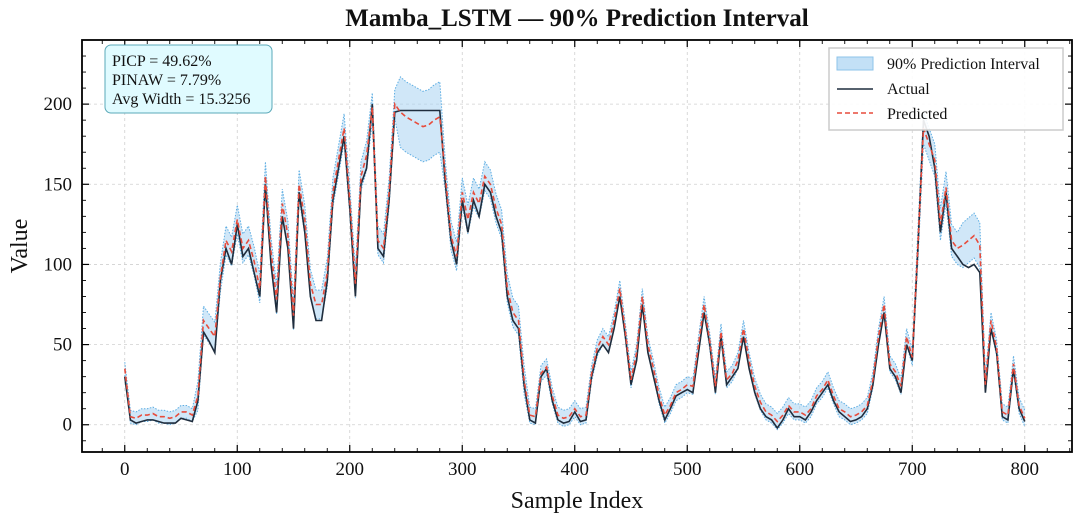  I want to click on legend-label-interval: 90% Prediction Interval, so click(963, 64).